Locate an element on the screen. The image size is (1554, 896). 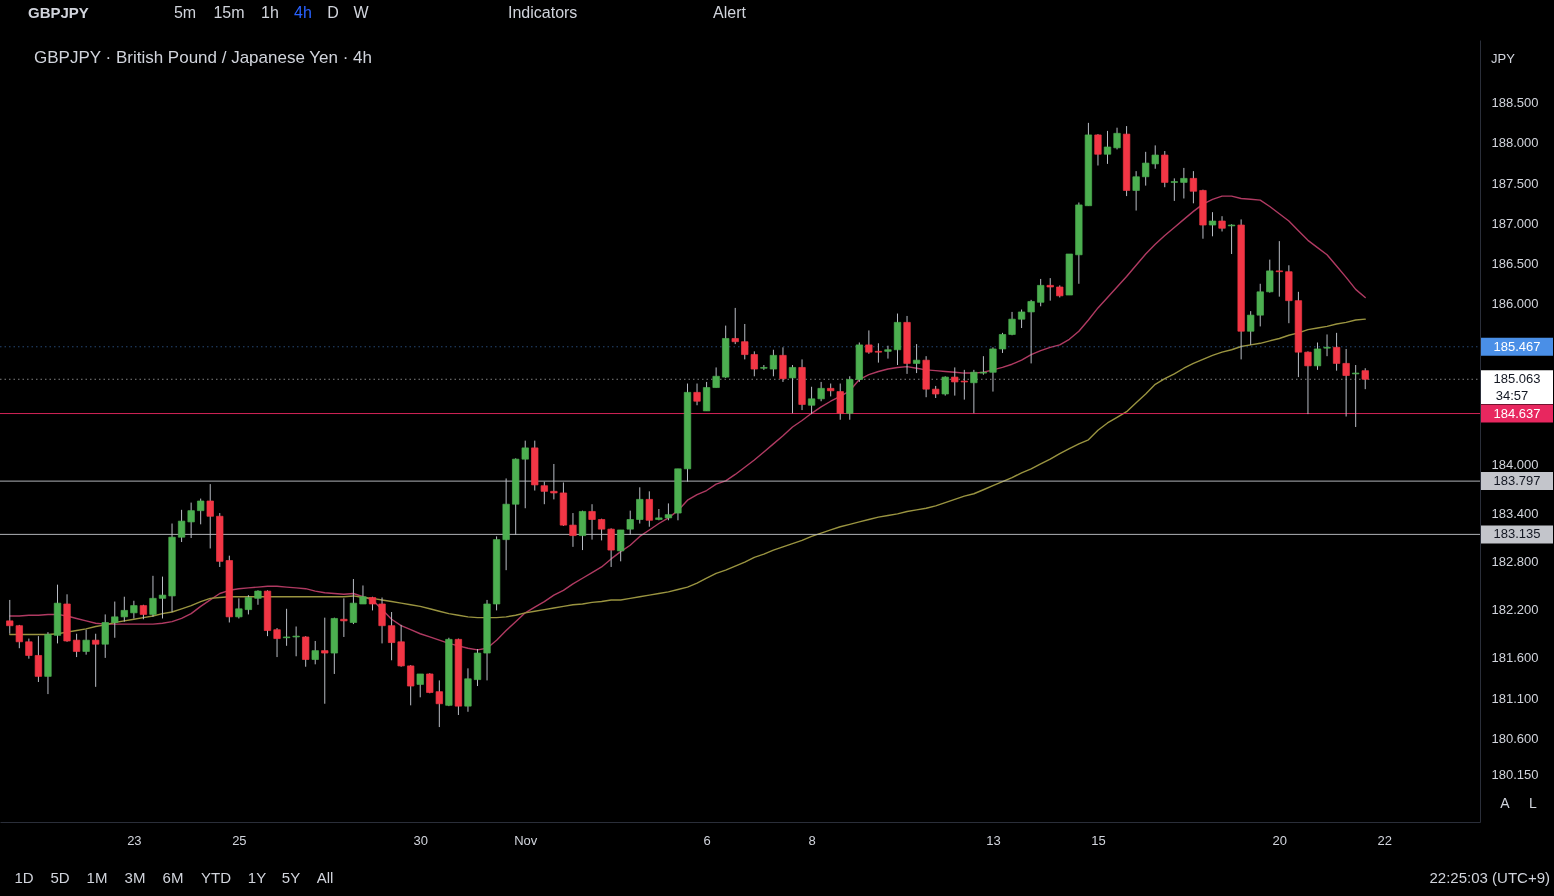
text: Alert is located at coordinates (730, 12).